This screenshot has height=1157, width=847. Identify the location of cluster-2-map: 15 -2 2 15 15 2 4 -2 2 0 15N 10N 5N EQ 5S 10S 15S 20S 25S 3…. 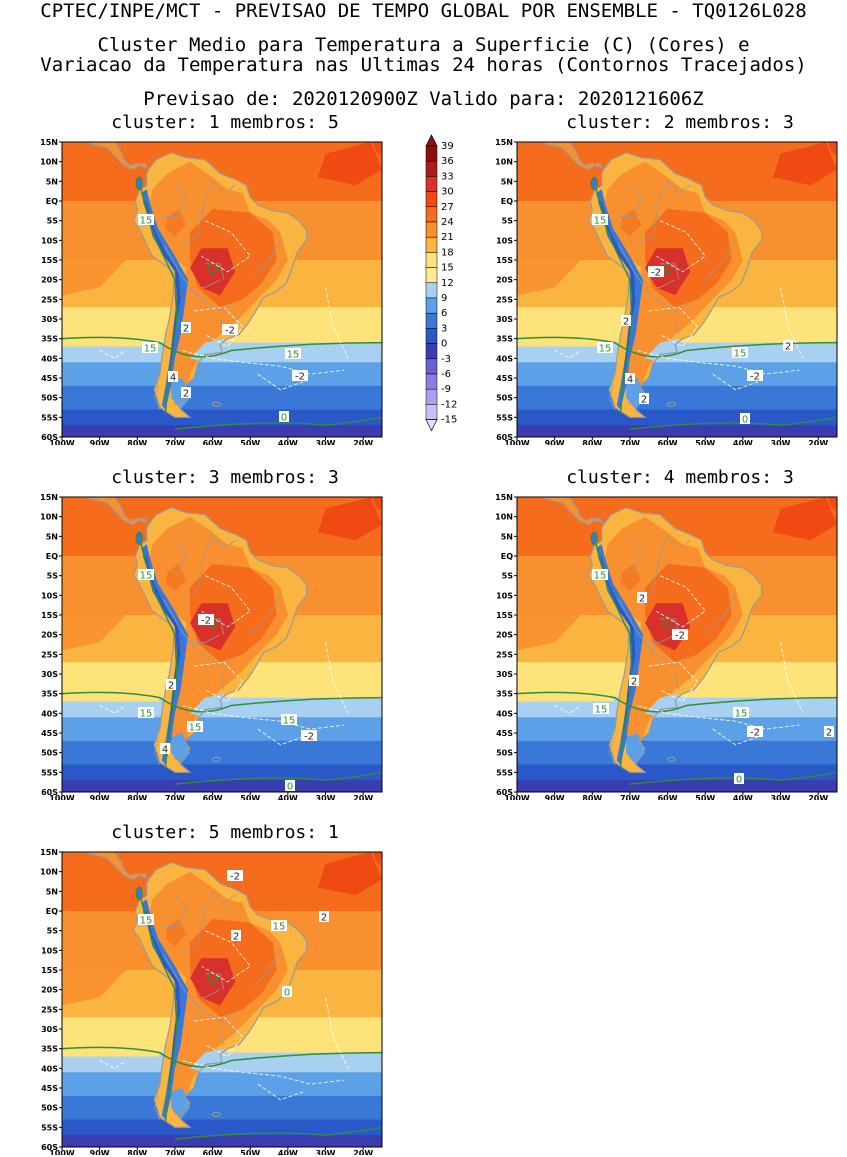
(662, 290).